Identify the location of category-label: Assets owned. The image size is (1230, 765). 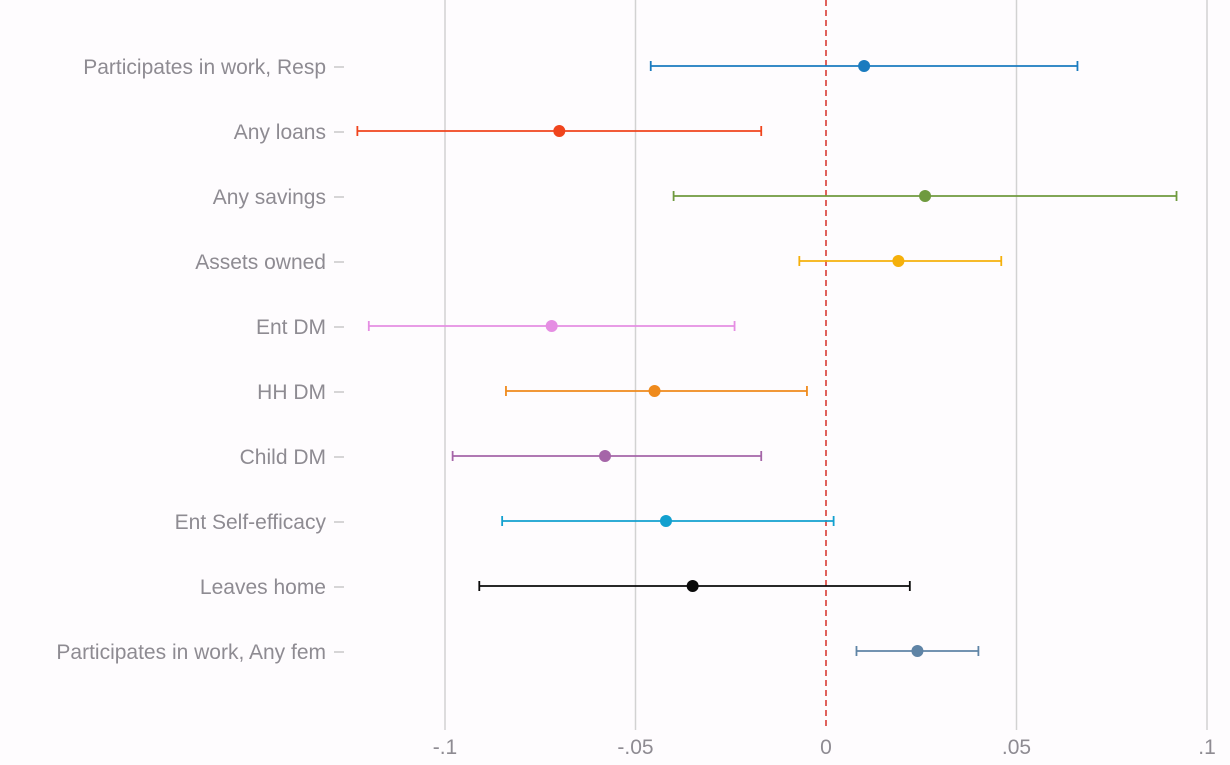
(260, 262).